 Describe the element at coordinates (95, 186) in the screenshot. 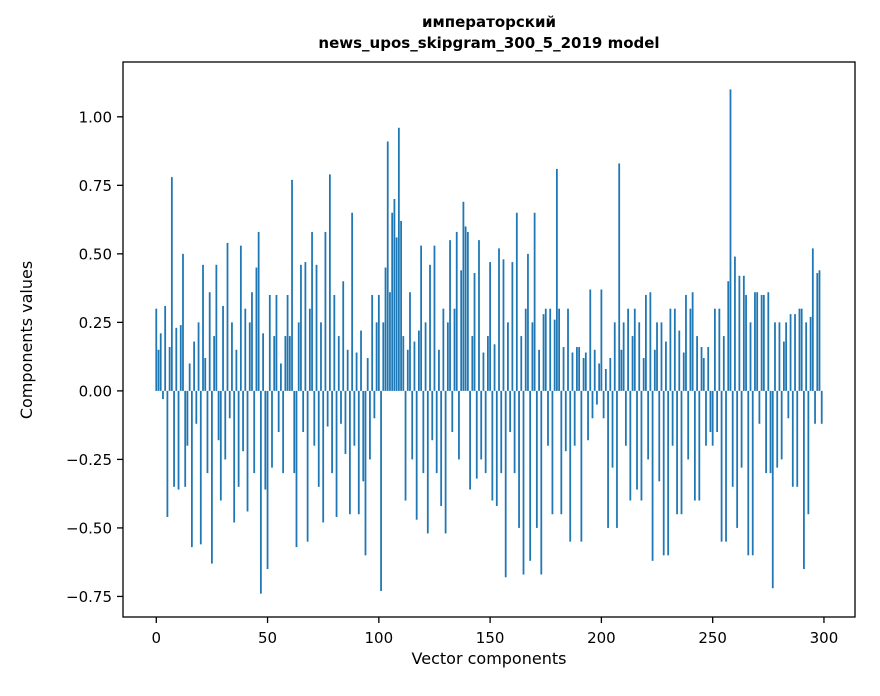

I see `y-tick-label: 0.75` at that location.